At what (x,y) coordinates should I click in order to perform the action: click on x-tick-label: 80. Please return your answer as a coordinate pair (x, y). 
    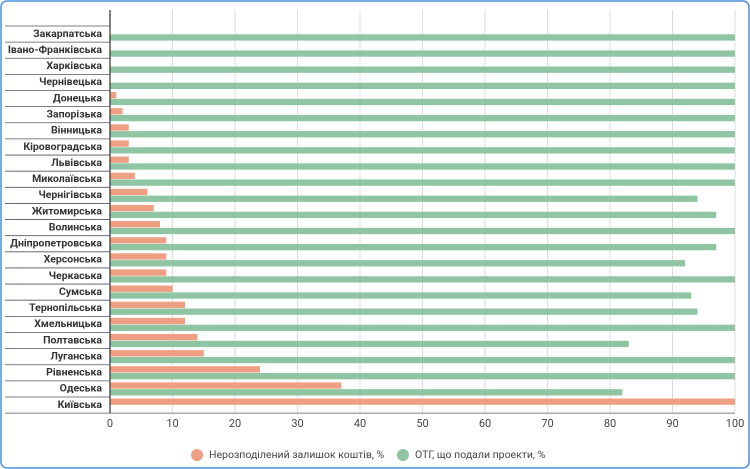
    Looking at the image, I should click on (610, 423).